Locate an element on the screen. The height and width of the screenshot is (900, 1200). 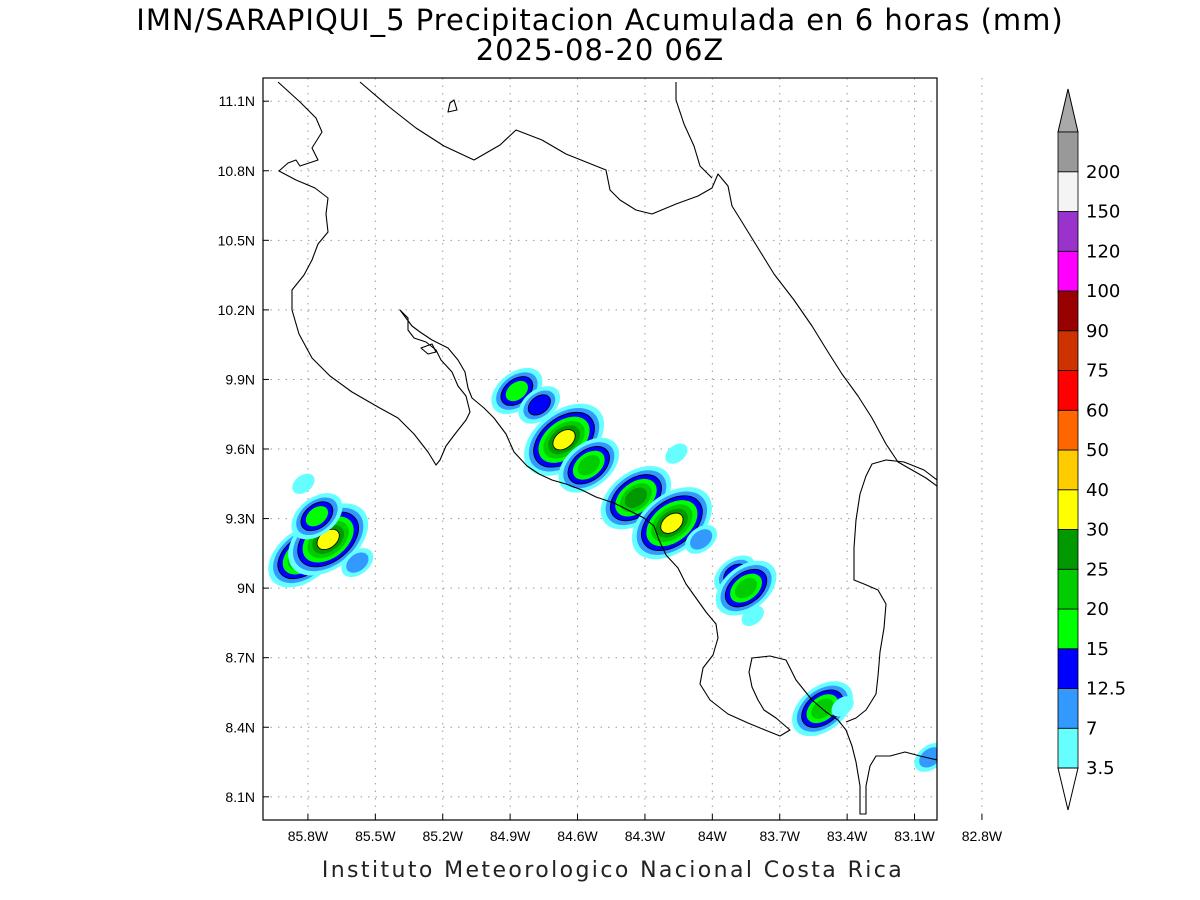
colorbar-label: 60 is located at coordinates (1097, 410).